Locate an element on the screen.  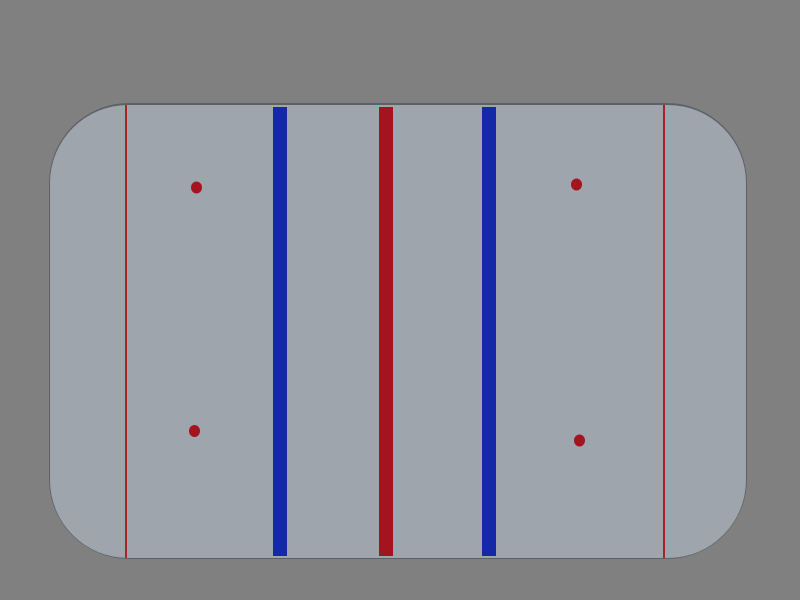
faceoff-dot-top-left is located at coordinates (196, 187).